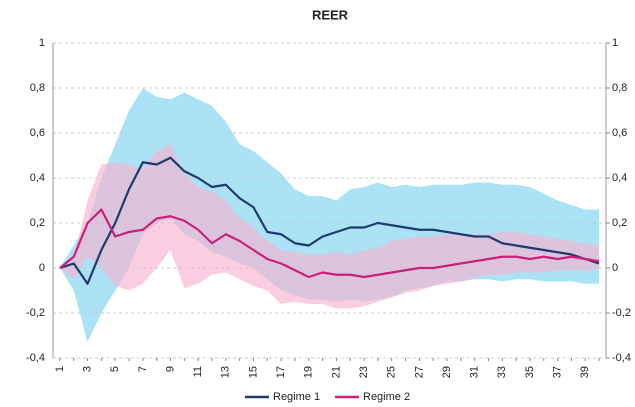  Describe the element at coordinates (615, 43) in the screenshot. I see `y2-tick-label: 1` at that location.